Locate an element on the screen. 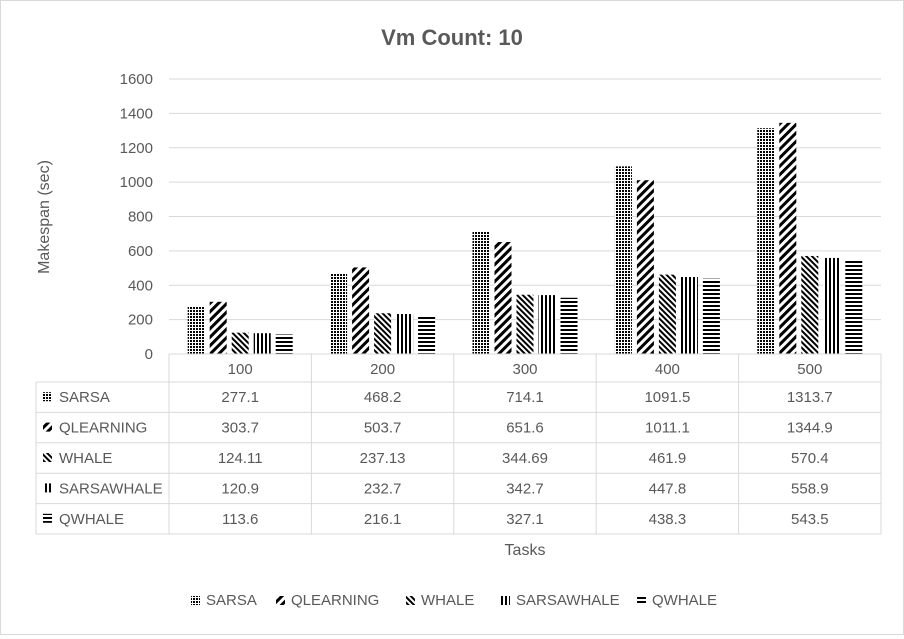  table-value: 120.9 is located at coordinates (240, 488).